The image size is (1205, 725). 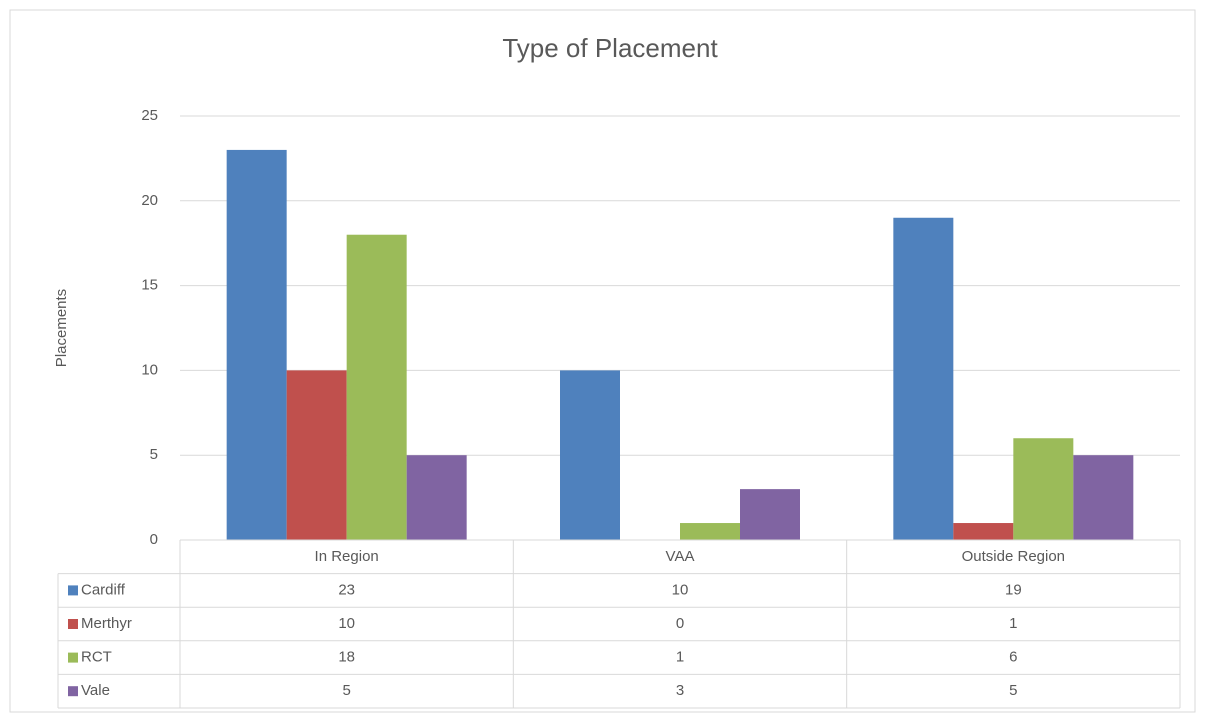 I want to click on x-tick-label: In Region, so click(x=347, y=556).